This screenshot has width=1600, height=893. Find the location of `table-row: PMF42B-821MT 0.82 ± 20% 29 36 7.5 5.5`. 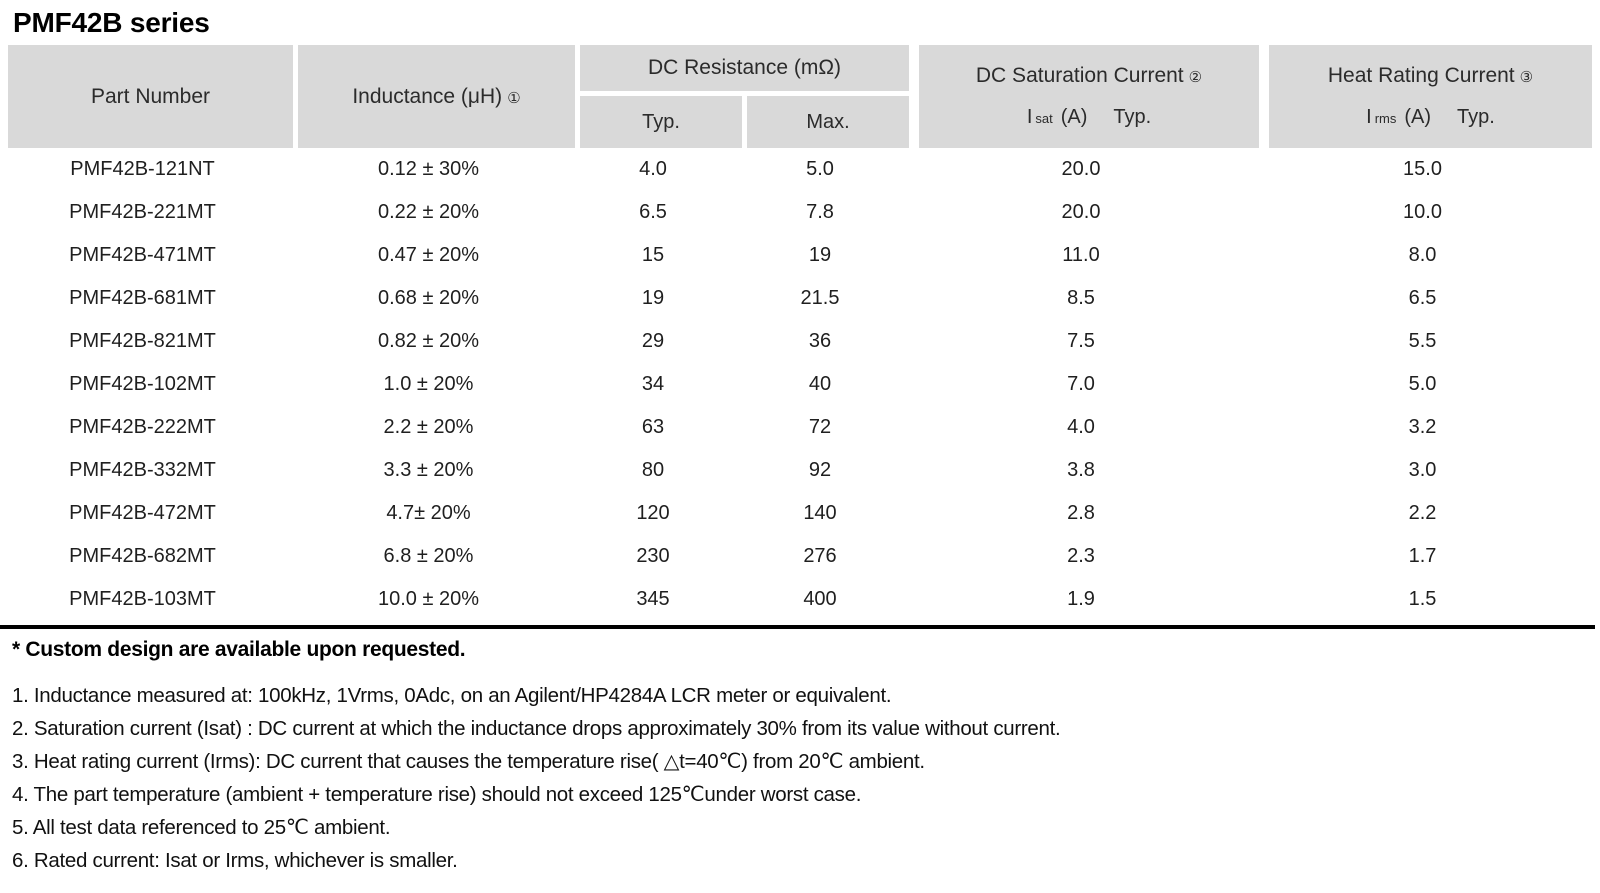

table-row: PMF42B-821MT 0.82 ± 20% 29 36 7.5 5.5 is located at coordinates (800, 341).